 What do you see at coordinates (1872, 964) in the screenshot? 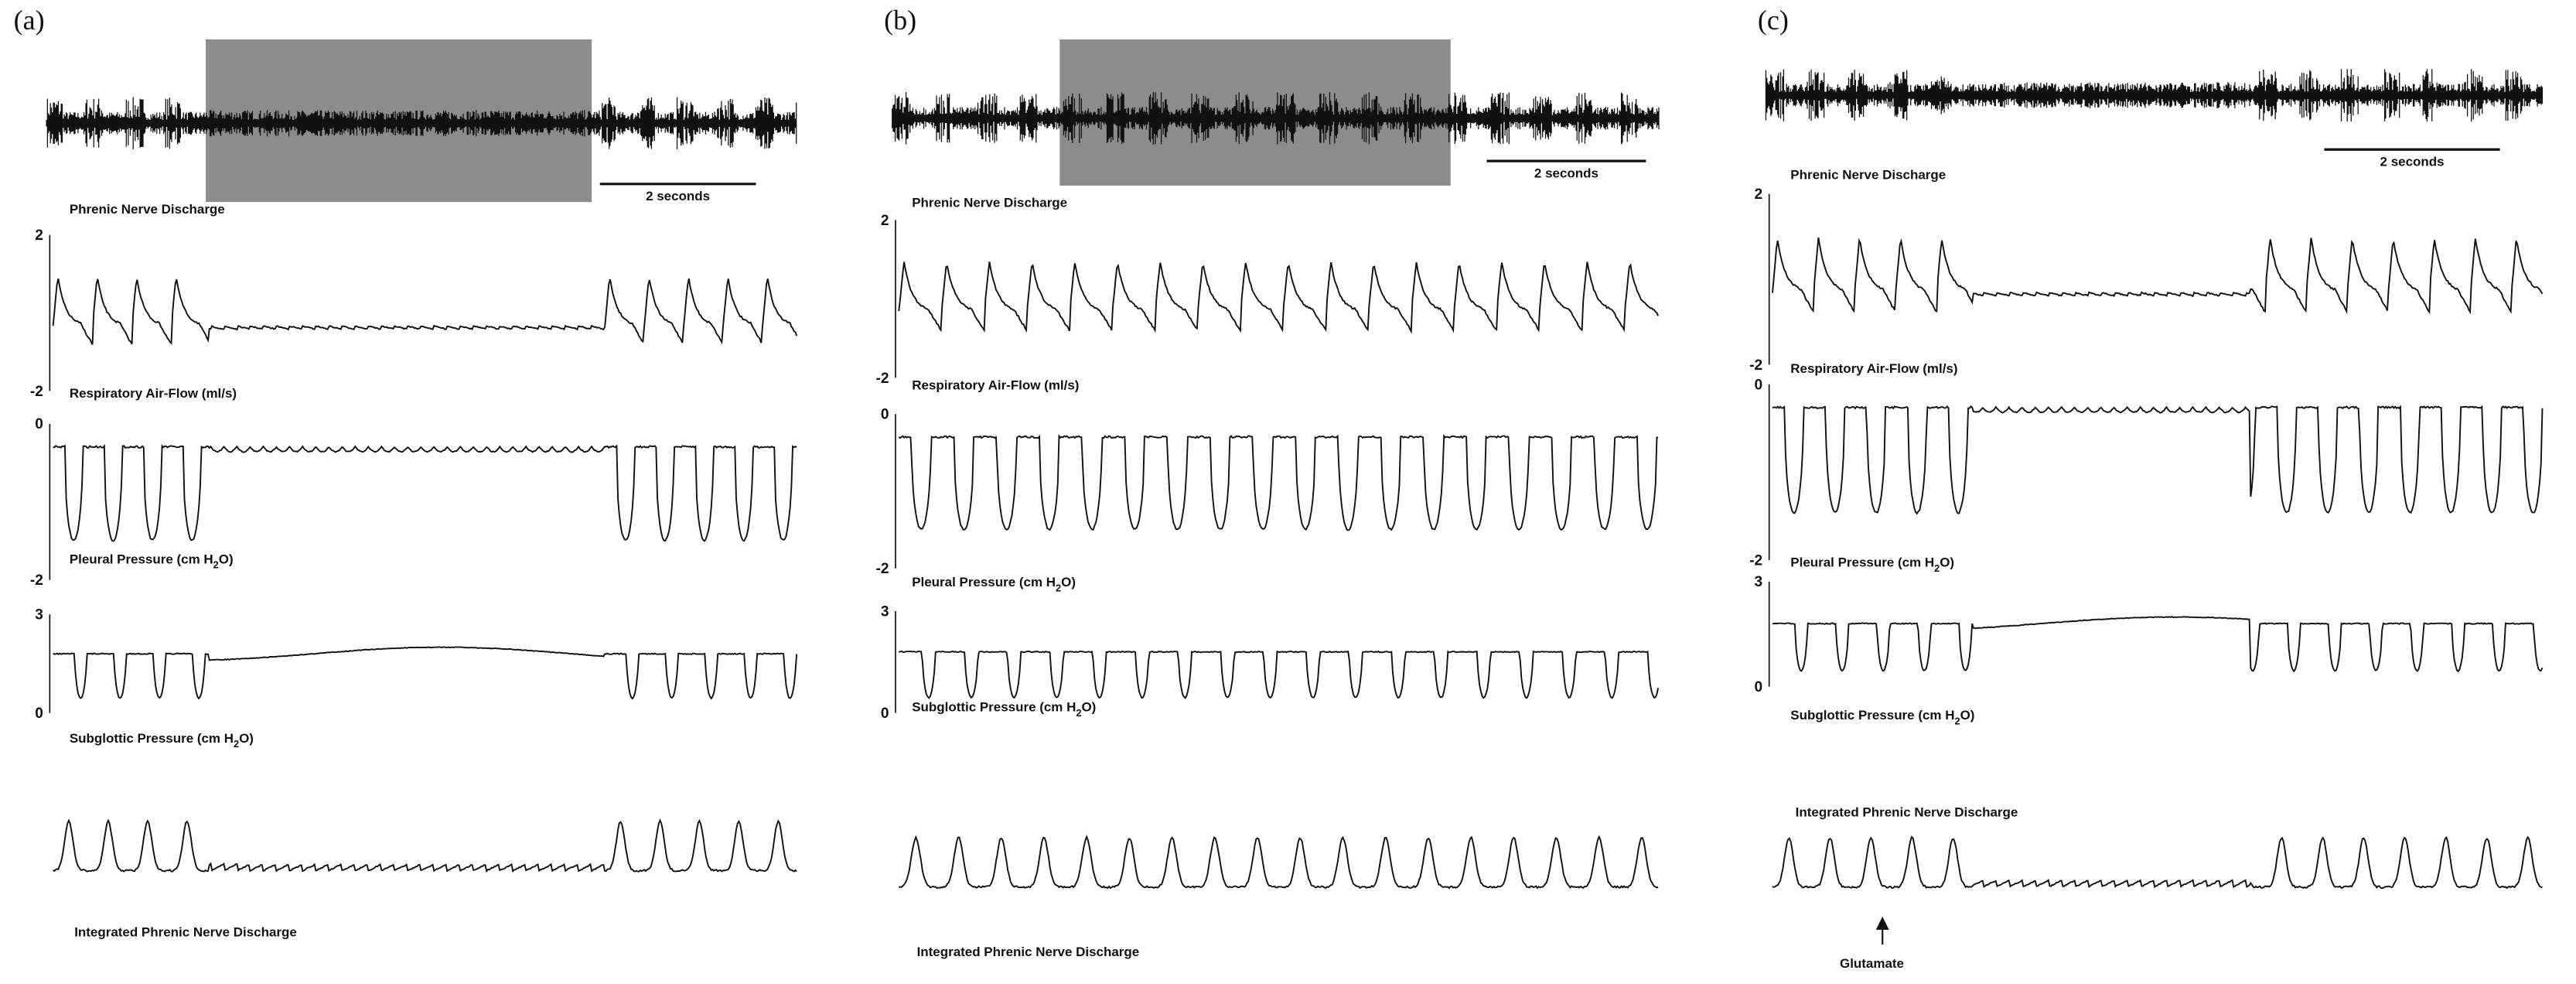
I see `annotation: Glutamate` at bounding box center [1872, 964].